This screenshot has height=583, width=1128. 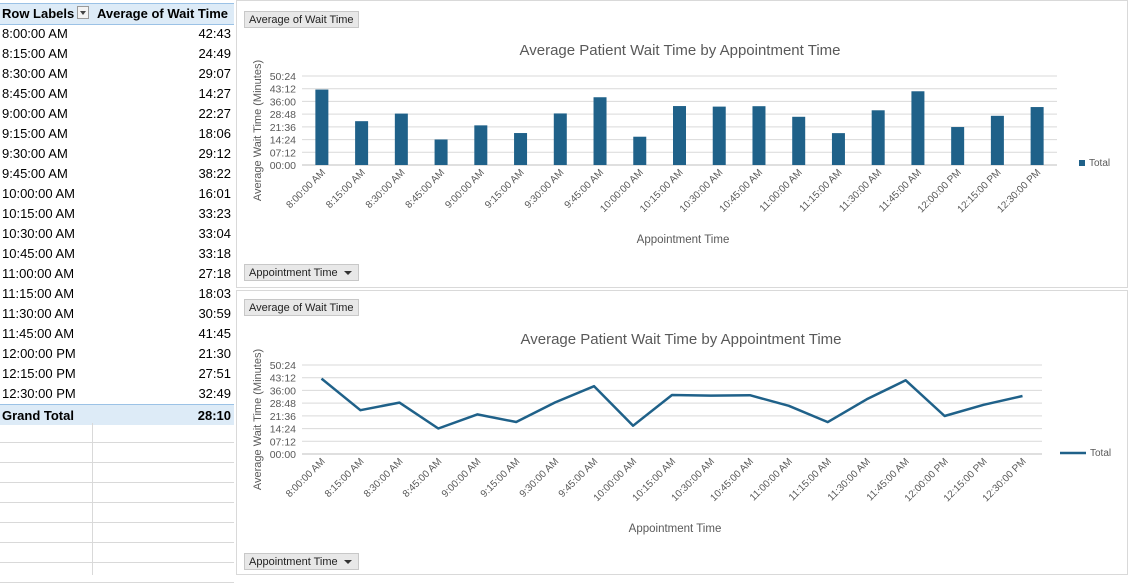 I want to click on row-value: 18:03, so click(x=214, y=293).